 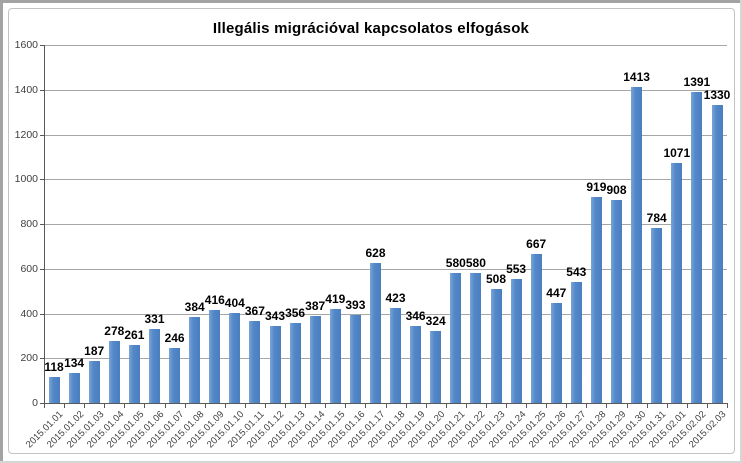 What do you see at coordinates (536, 243) in the screenshot?
I see `bar-value-label: 667` at bounding box center [536, 243].